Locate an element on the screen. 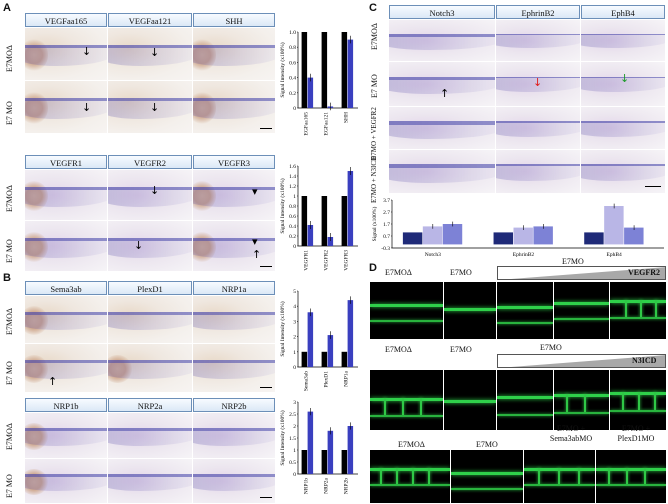 The height and width of the screenshot is (504, 668). panel-letter-c: C is located at coordinates (373, 8).